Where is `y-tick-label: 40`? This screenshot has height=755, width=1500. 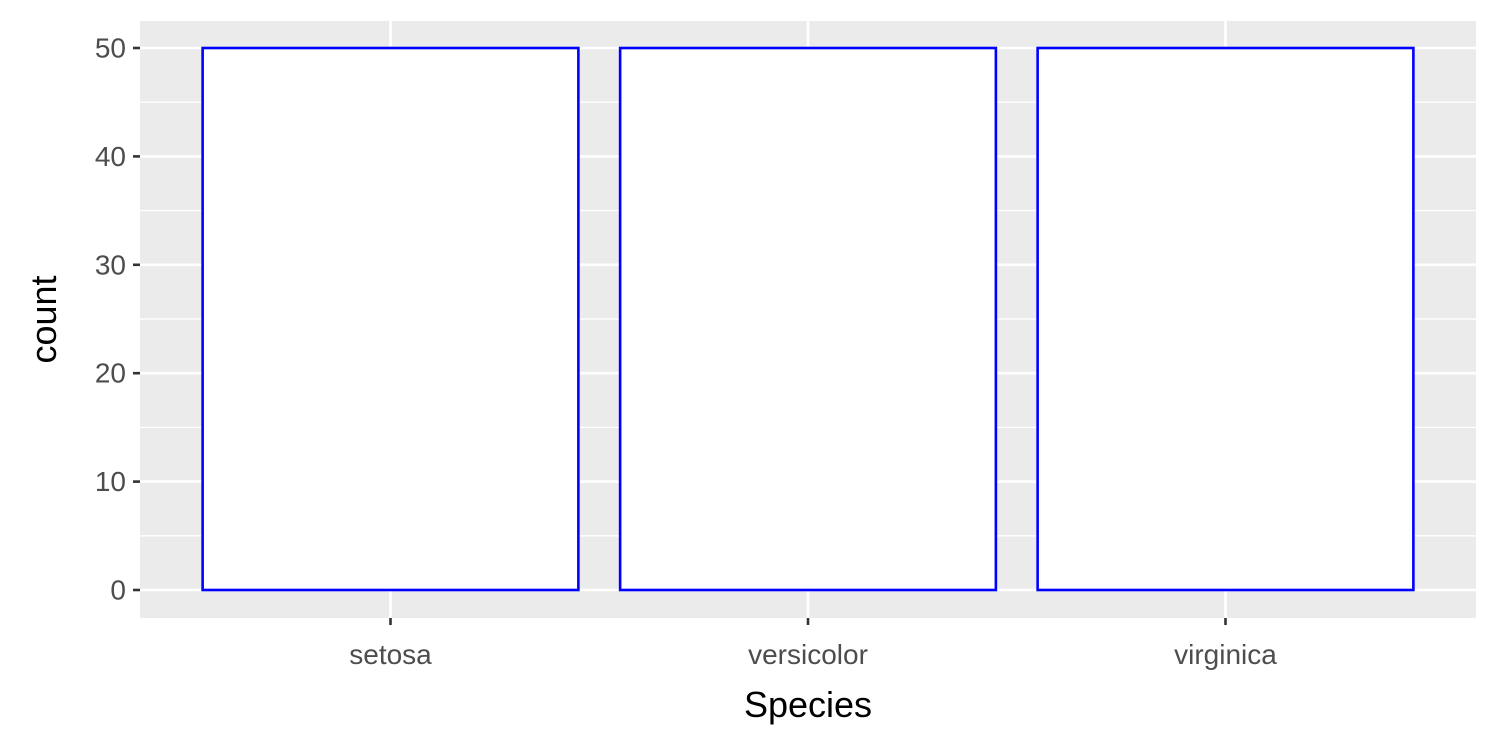 y-tick-label: 40 is located at coordinates (110, 156).